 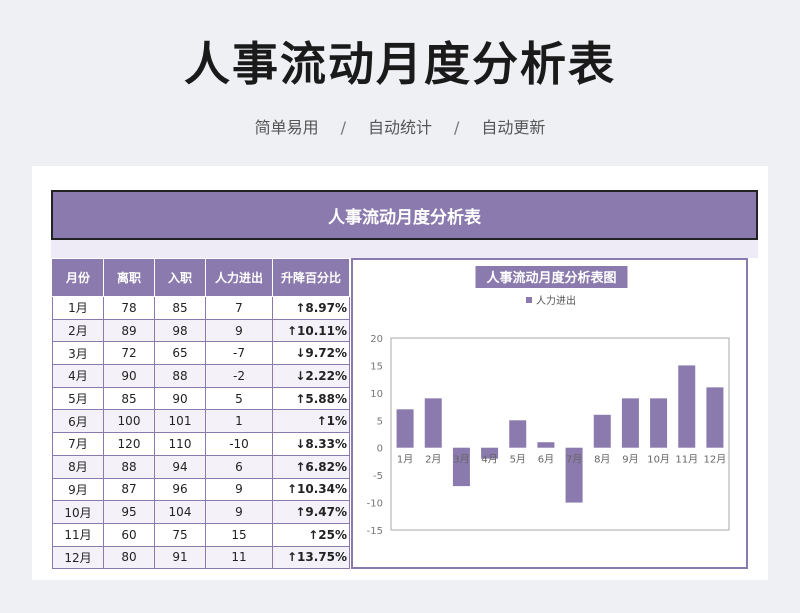 I want to click on cell-month: 2月, so click(x=78, y=330).